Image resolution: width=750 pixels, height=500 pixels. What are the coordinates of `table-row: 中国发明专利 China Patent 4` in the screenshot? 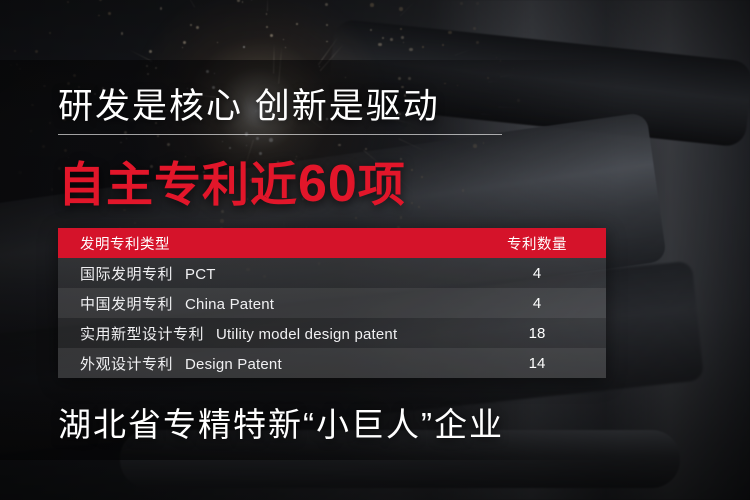 It's located at (332, 303).